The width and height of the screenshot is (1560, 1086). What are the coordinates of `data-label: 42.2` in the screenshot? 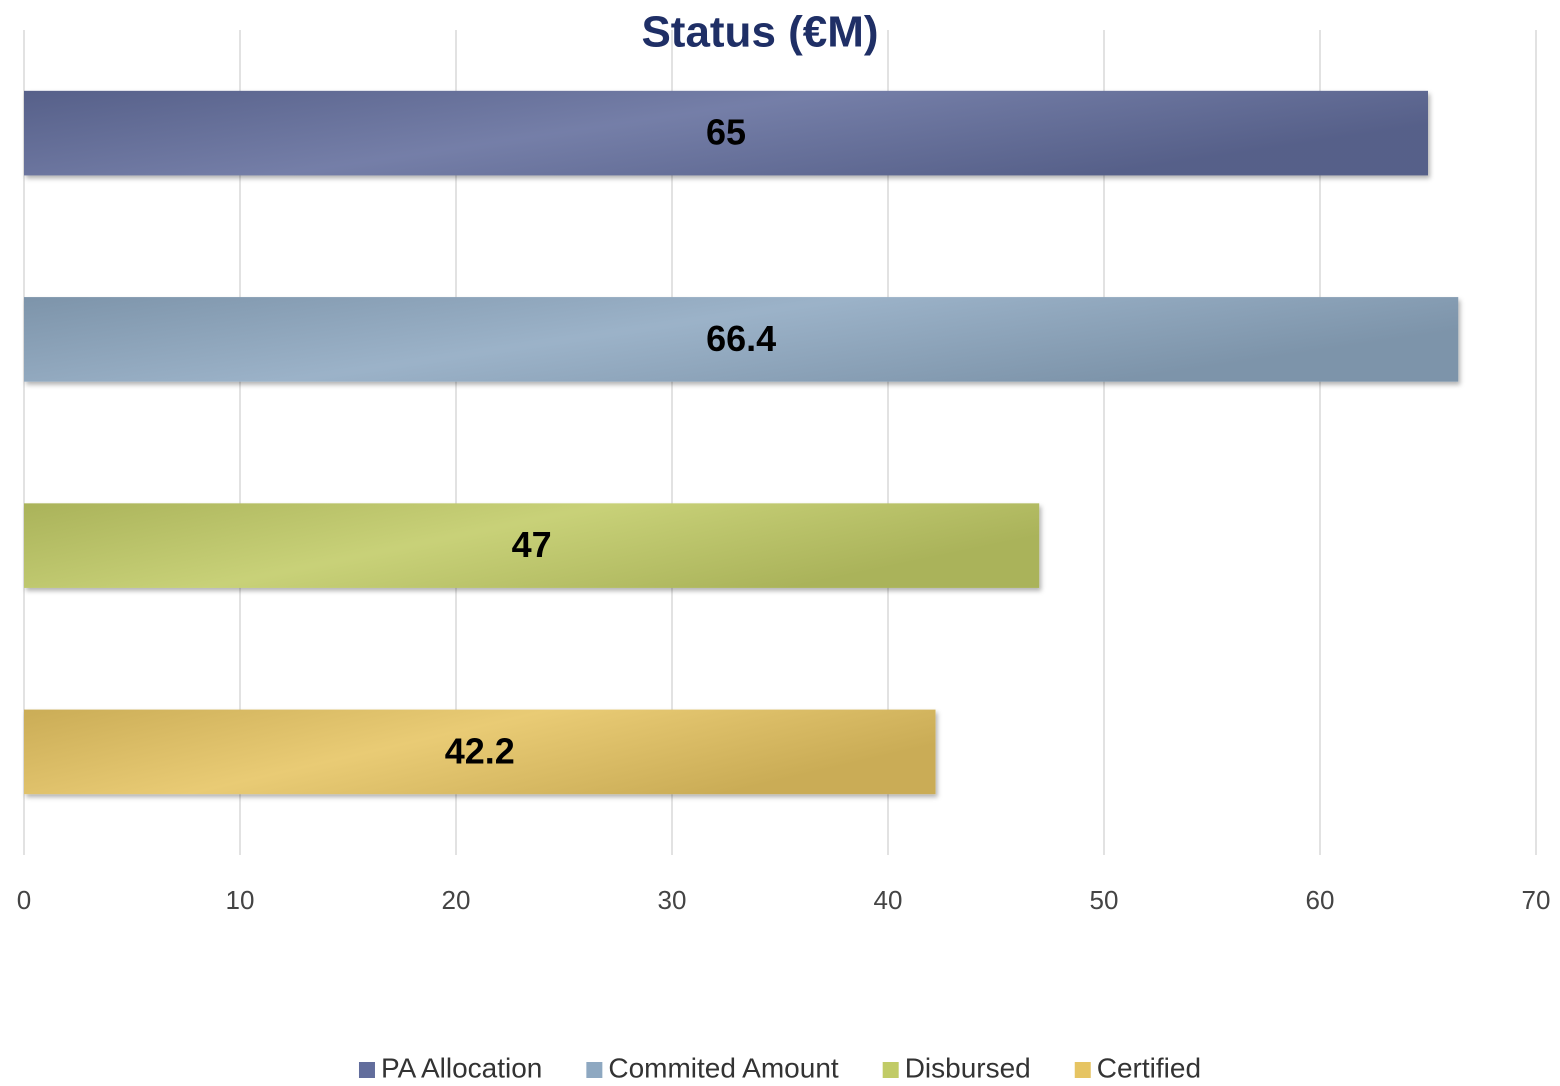 It's located at (480, 750).